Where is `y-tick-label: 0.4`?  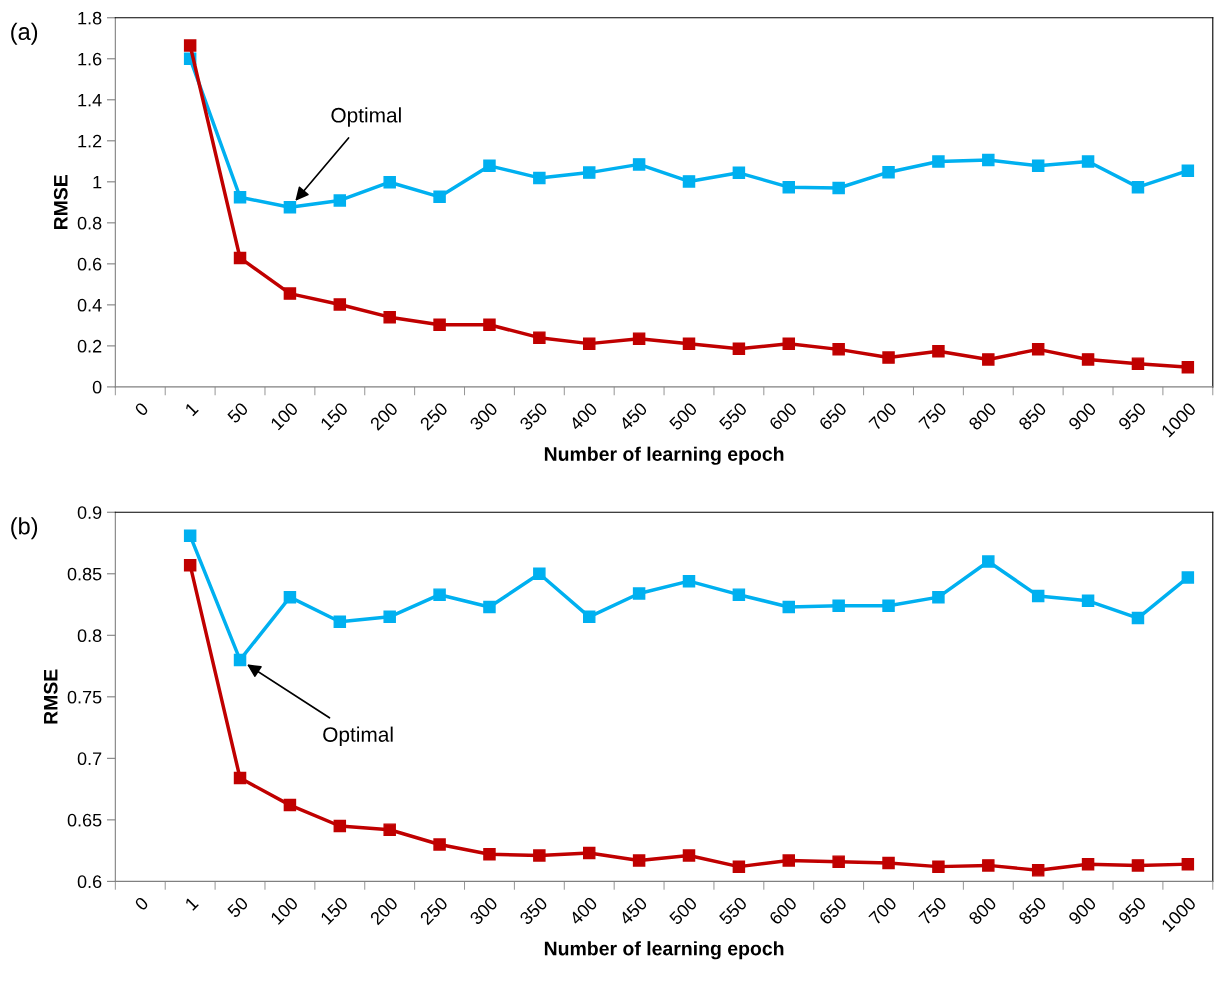
y-tick-label: 0.4 is located at coordinates (89, 305).